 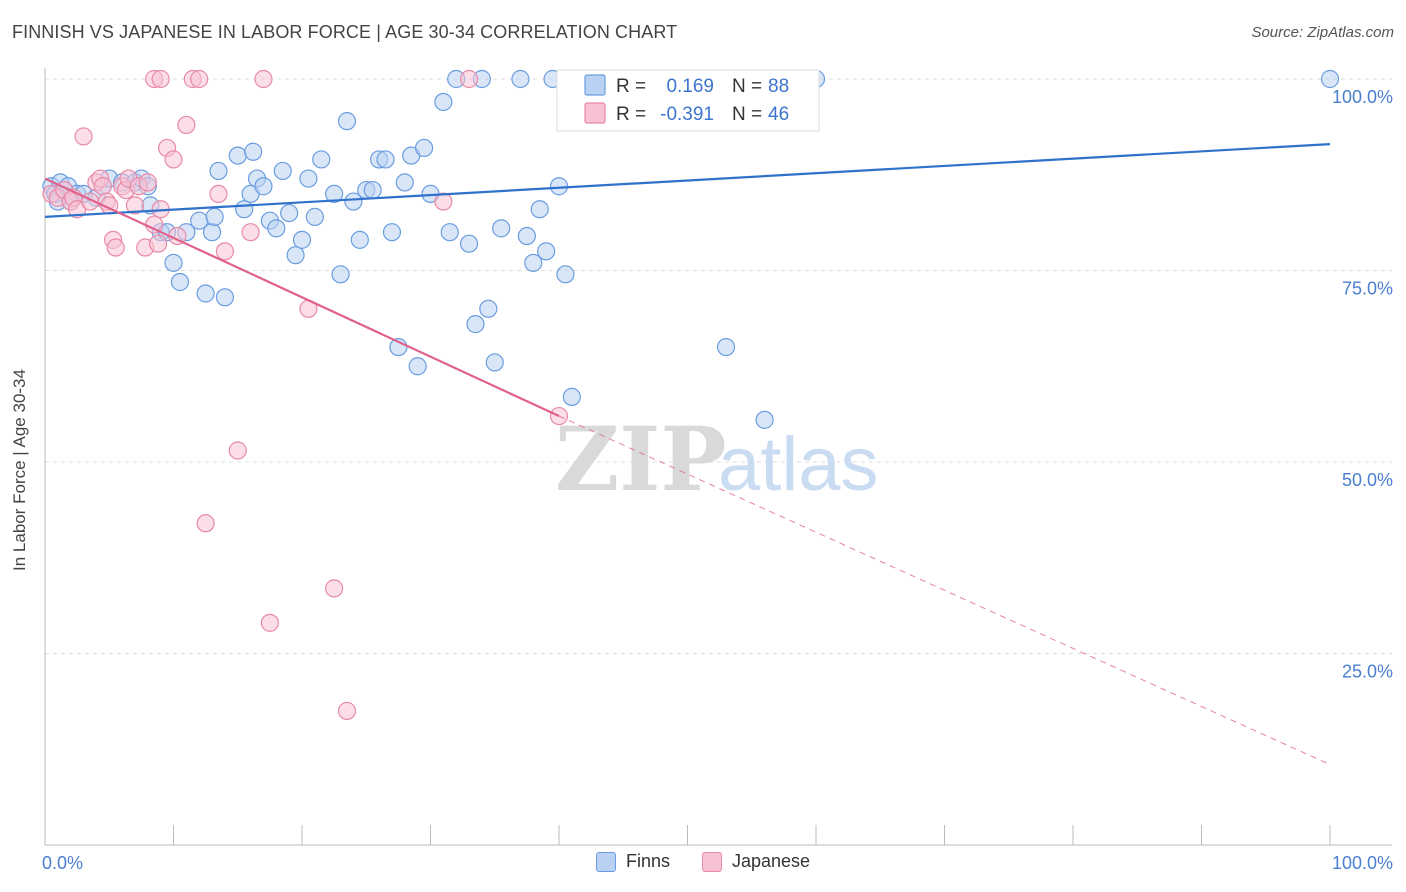 I want to click on y-tick-label: 75.0%, so click(x=1367, y=289).